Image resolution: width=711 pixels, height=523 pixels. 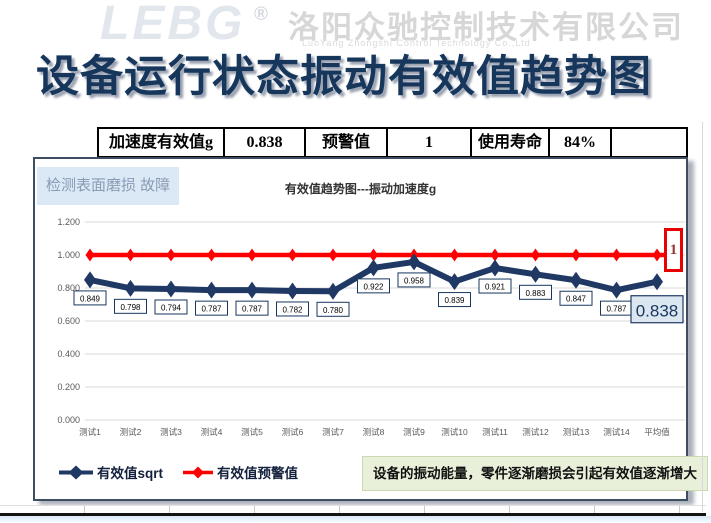 What do you see at coordinates (258, 473) in the screenshot?
I see `warning-series-label: 有效值预警值` at bounding box center [258, 473].